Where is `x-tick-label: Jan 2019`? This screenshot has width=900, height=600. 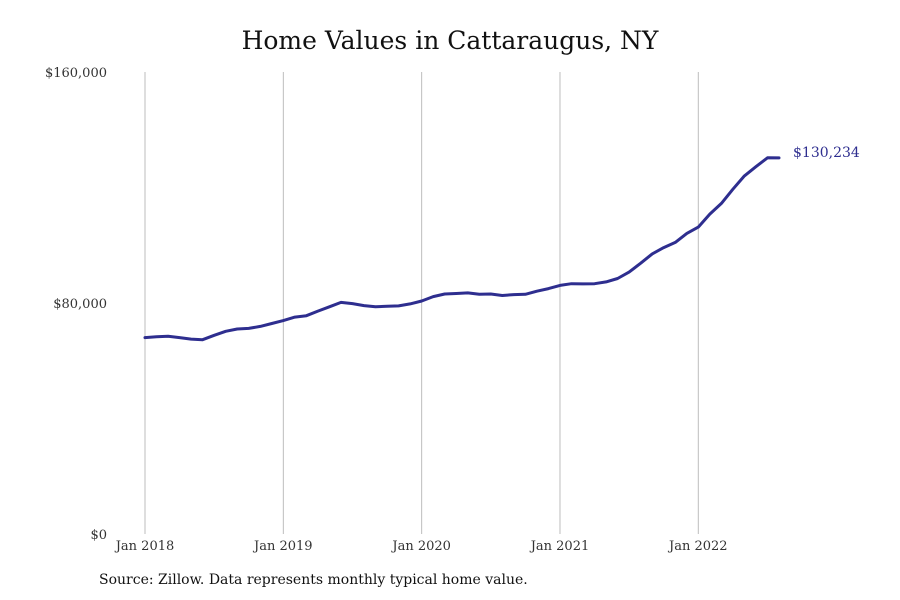 x-tick-label: Jan 2019 is located at coordinates (282, 546).